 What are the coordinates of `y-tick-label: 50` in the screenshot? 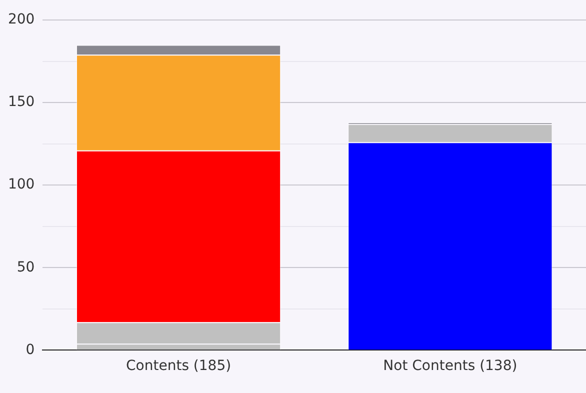 It's located at (25, 267).